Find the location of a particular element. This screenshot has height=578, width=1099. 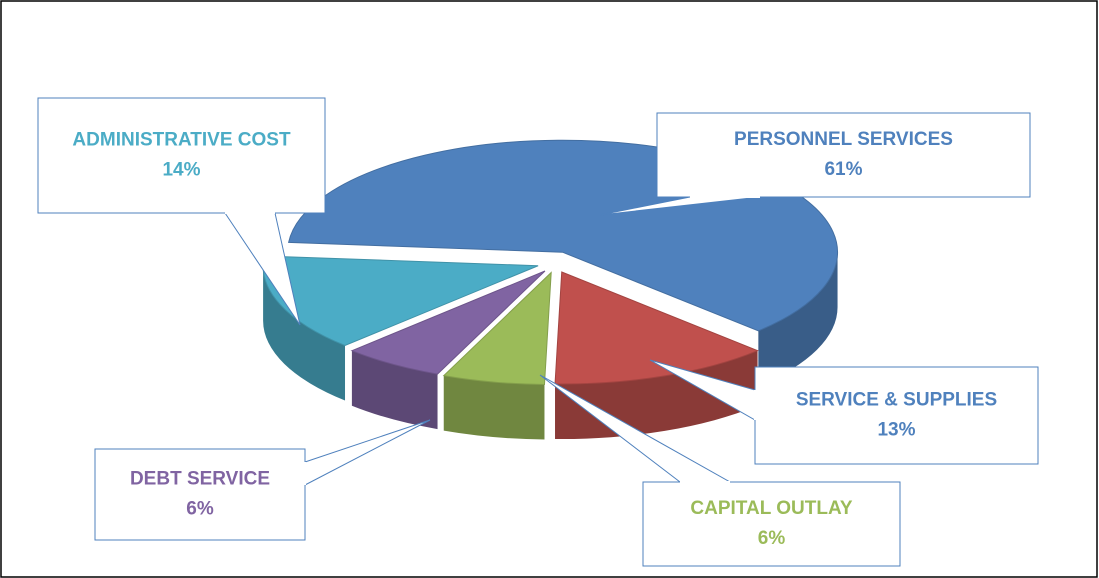

slice-value-label: 13% is located at coordinates (896, 430).